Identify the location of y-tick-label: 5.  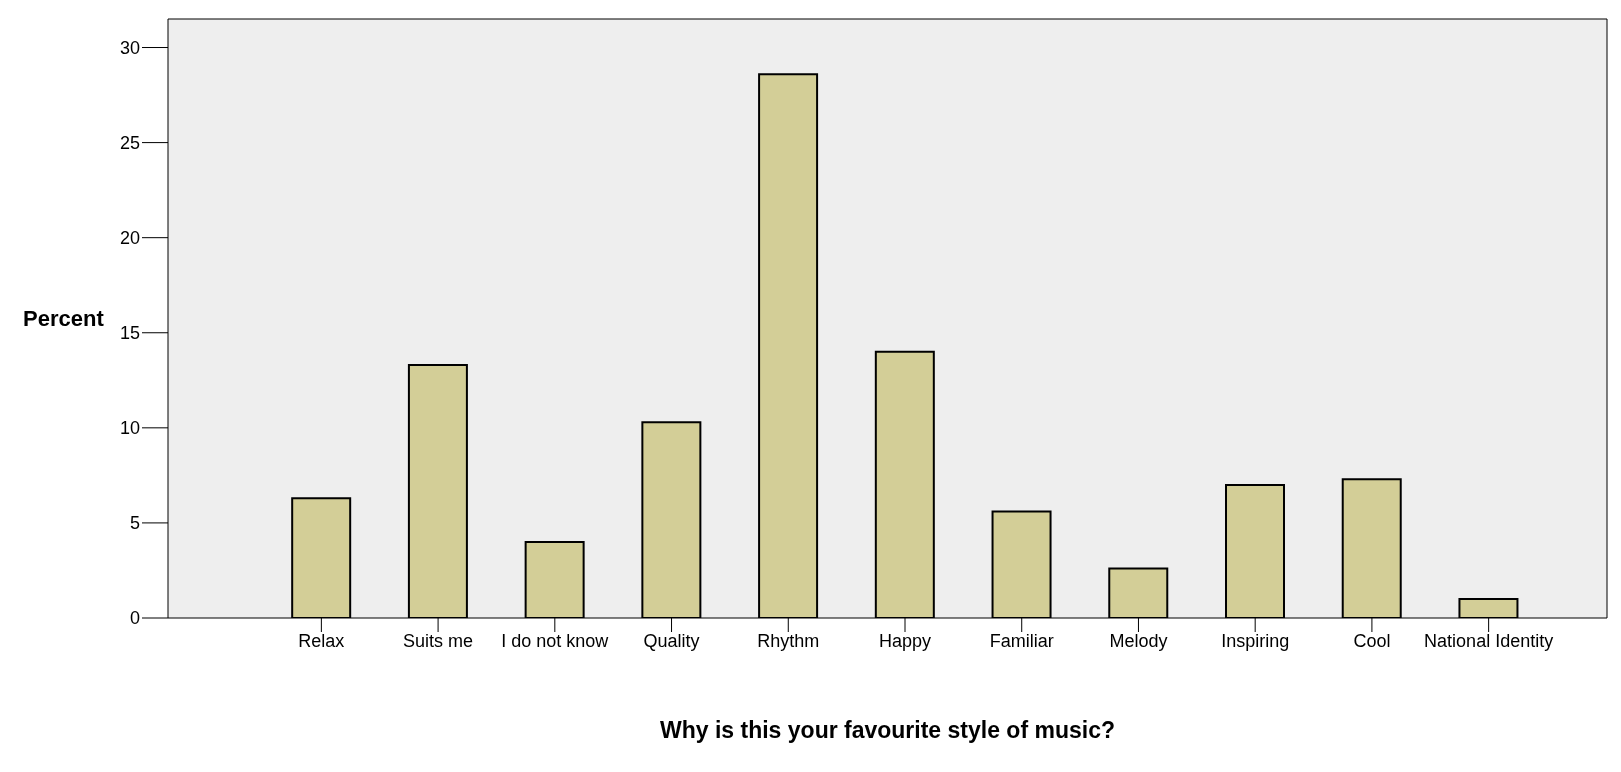
(134, 523).